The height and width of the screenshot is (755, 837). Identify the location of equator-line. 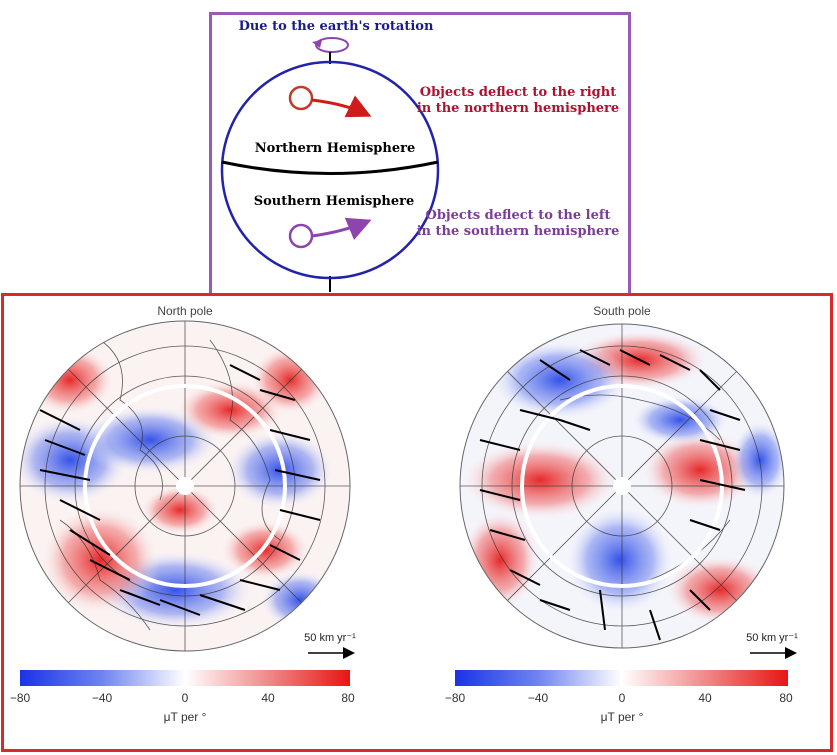
(330, 167).